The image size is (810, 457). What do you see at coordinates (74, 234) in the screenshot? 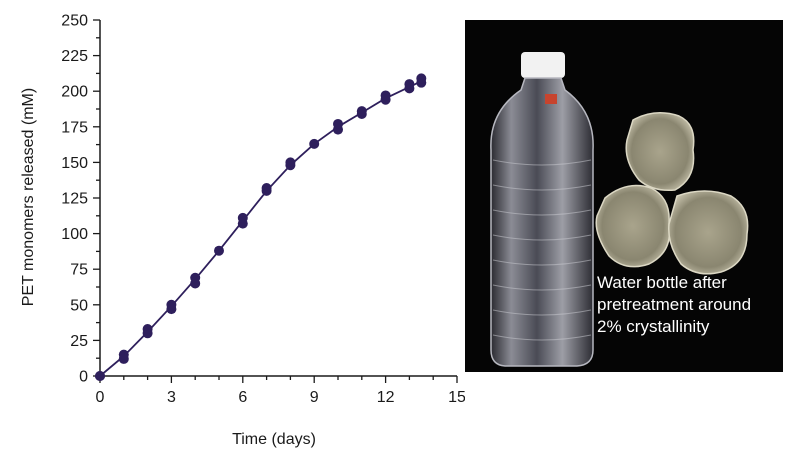
I see `y-tick-label: 100` at bounding box center [74, 234].